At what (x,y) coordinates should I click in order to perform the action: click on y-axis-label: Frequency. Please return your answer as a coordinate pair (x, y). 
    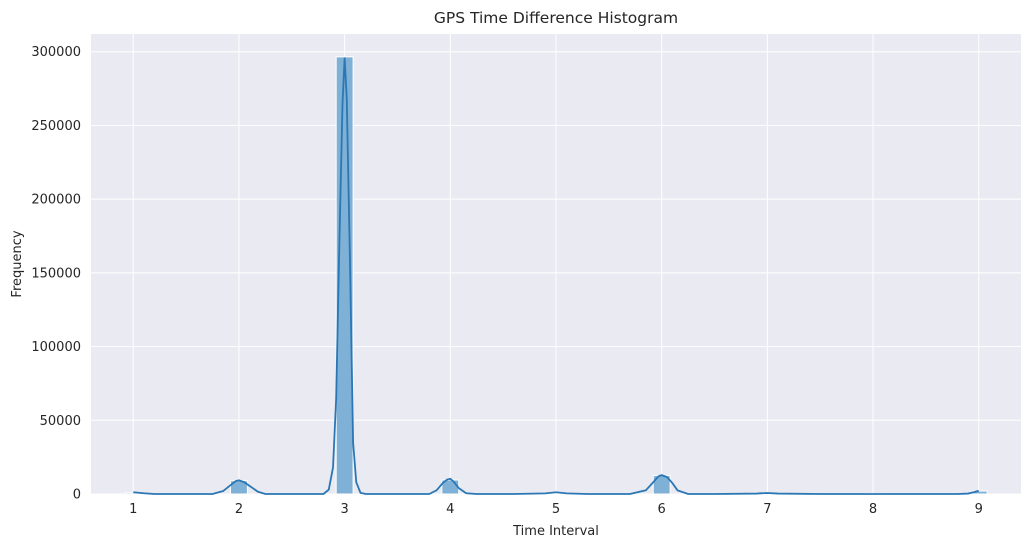
    Looking at the image, I should click on (17, 263).